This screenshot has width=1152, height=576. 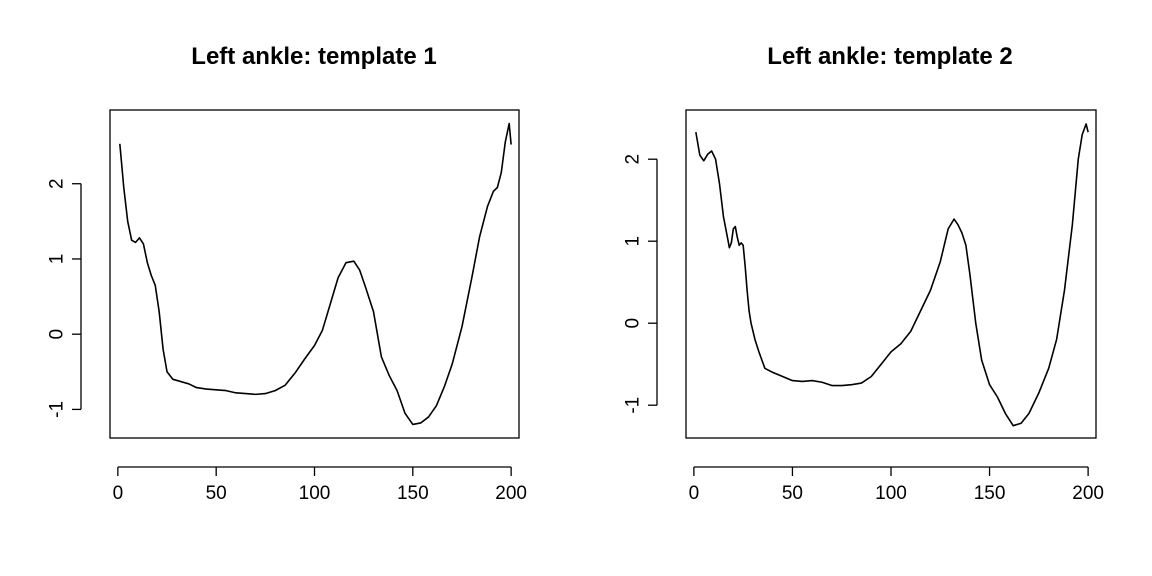 What do you see at coordinates (889, 56) in the screenshot?
I see `chart-title-2: Left ankle: template 2` at bounding box center [889, 56].